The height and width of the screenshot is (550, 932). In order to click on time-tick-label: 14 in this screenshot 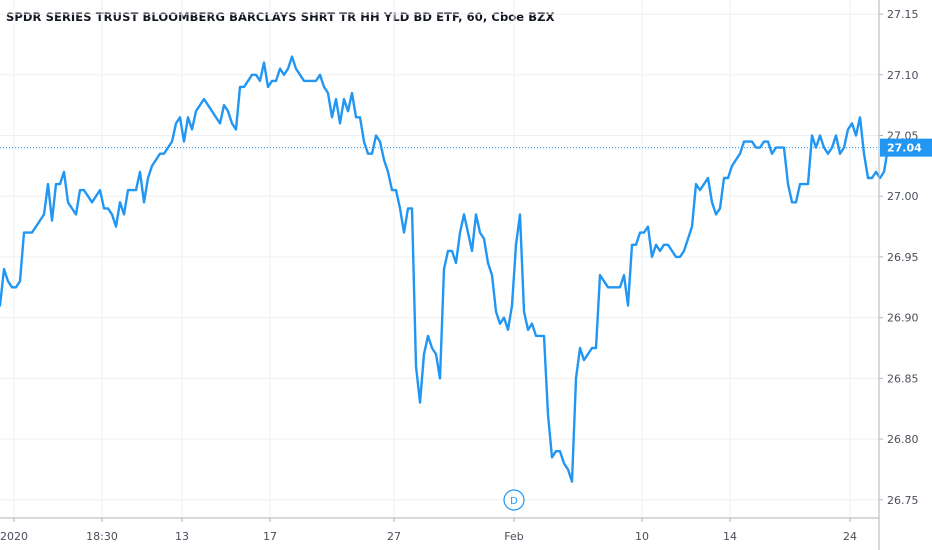, I will do `click(730, 536)`.